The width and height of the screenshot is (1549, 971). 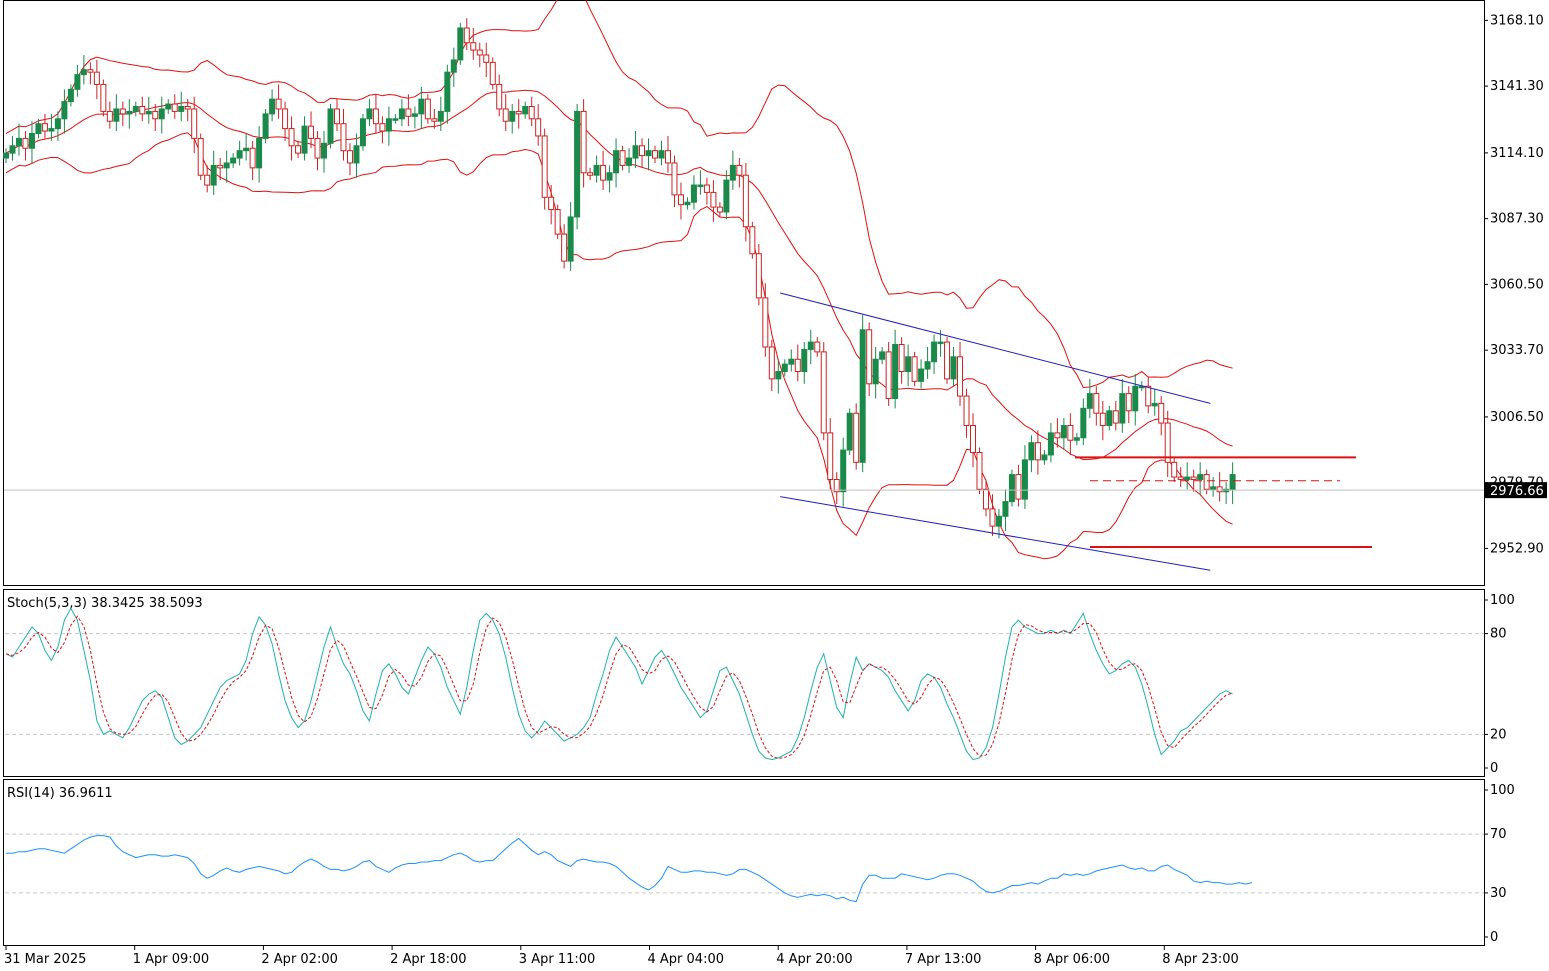 I want to click on axis-tick-label: 100, so click(x=1502, y=790).